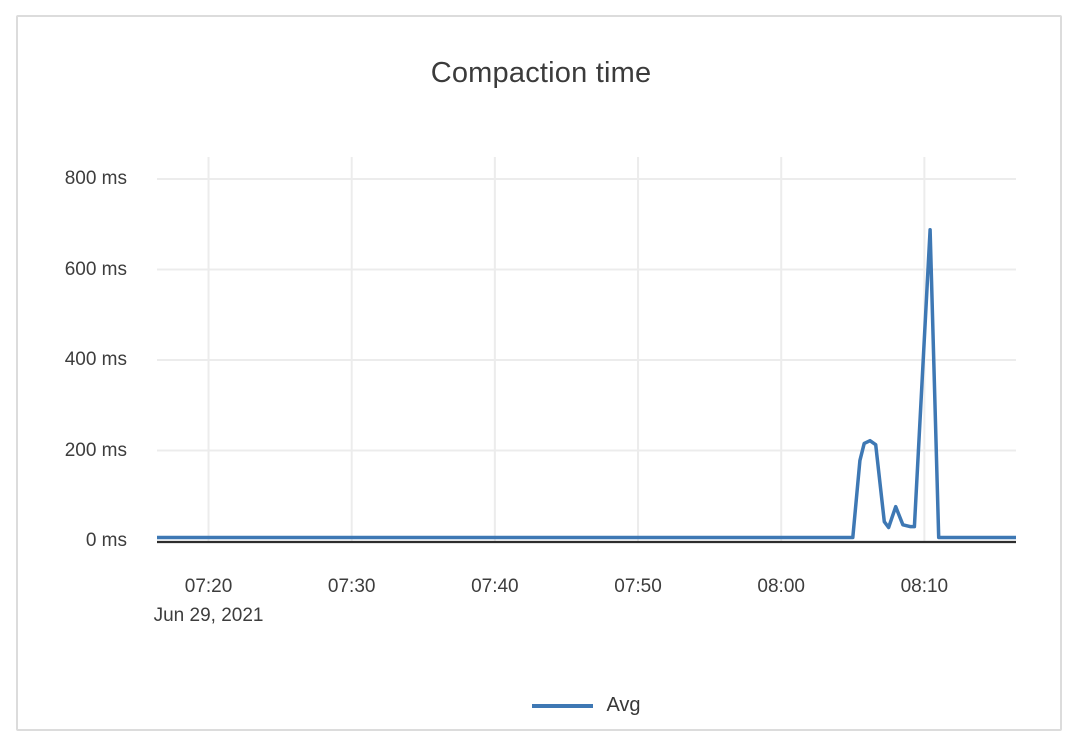 This screenshot has height=750, width=1076. Describe the element at coordinates (209, 601) in the screenshot. I see `x-tick-label: 07:20 Jun 29, 2021` at that location.